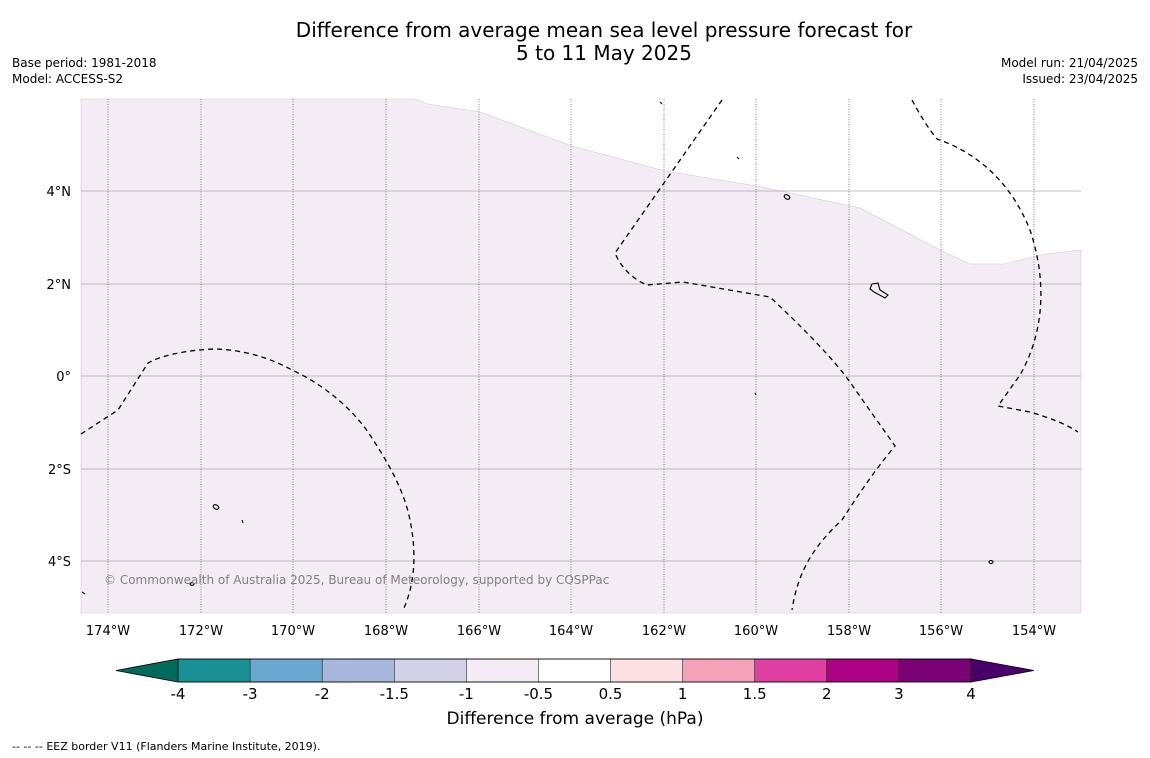  I want to click on lon-label: 174°W, so click(108, 631).